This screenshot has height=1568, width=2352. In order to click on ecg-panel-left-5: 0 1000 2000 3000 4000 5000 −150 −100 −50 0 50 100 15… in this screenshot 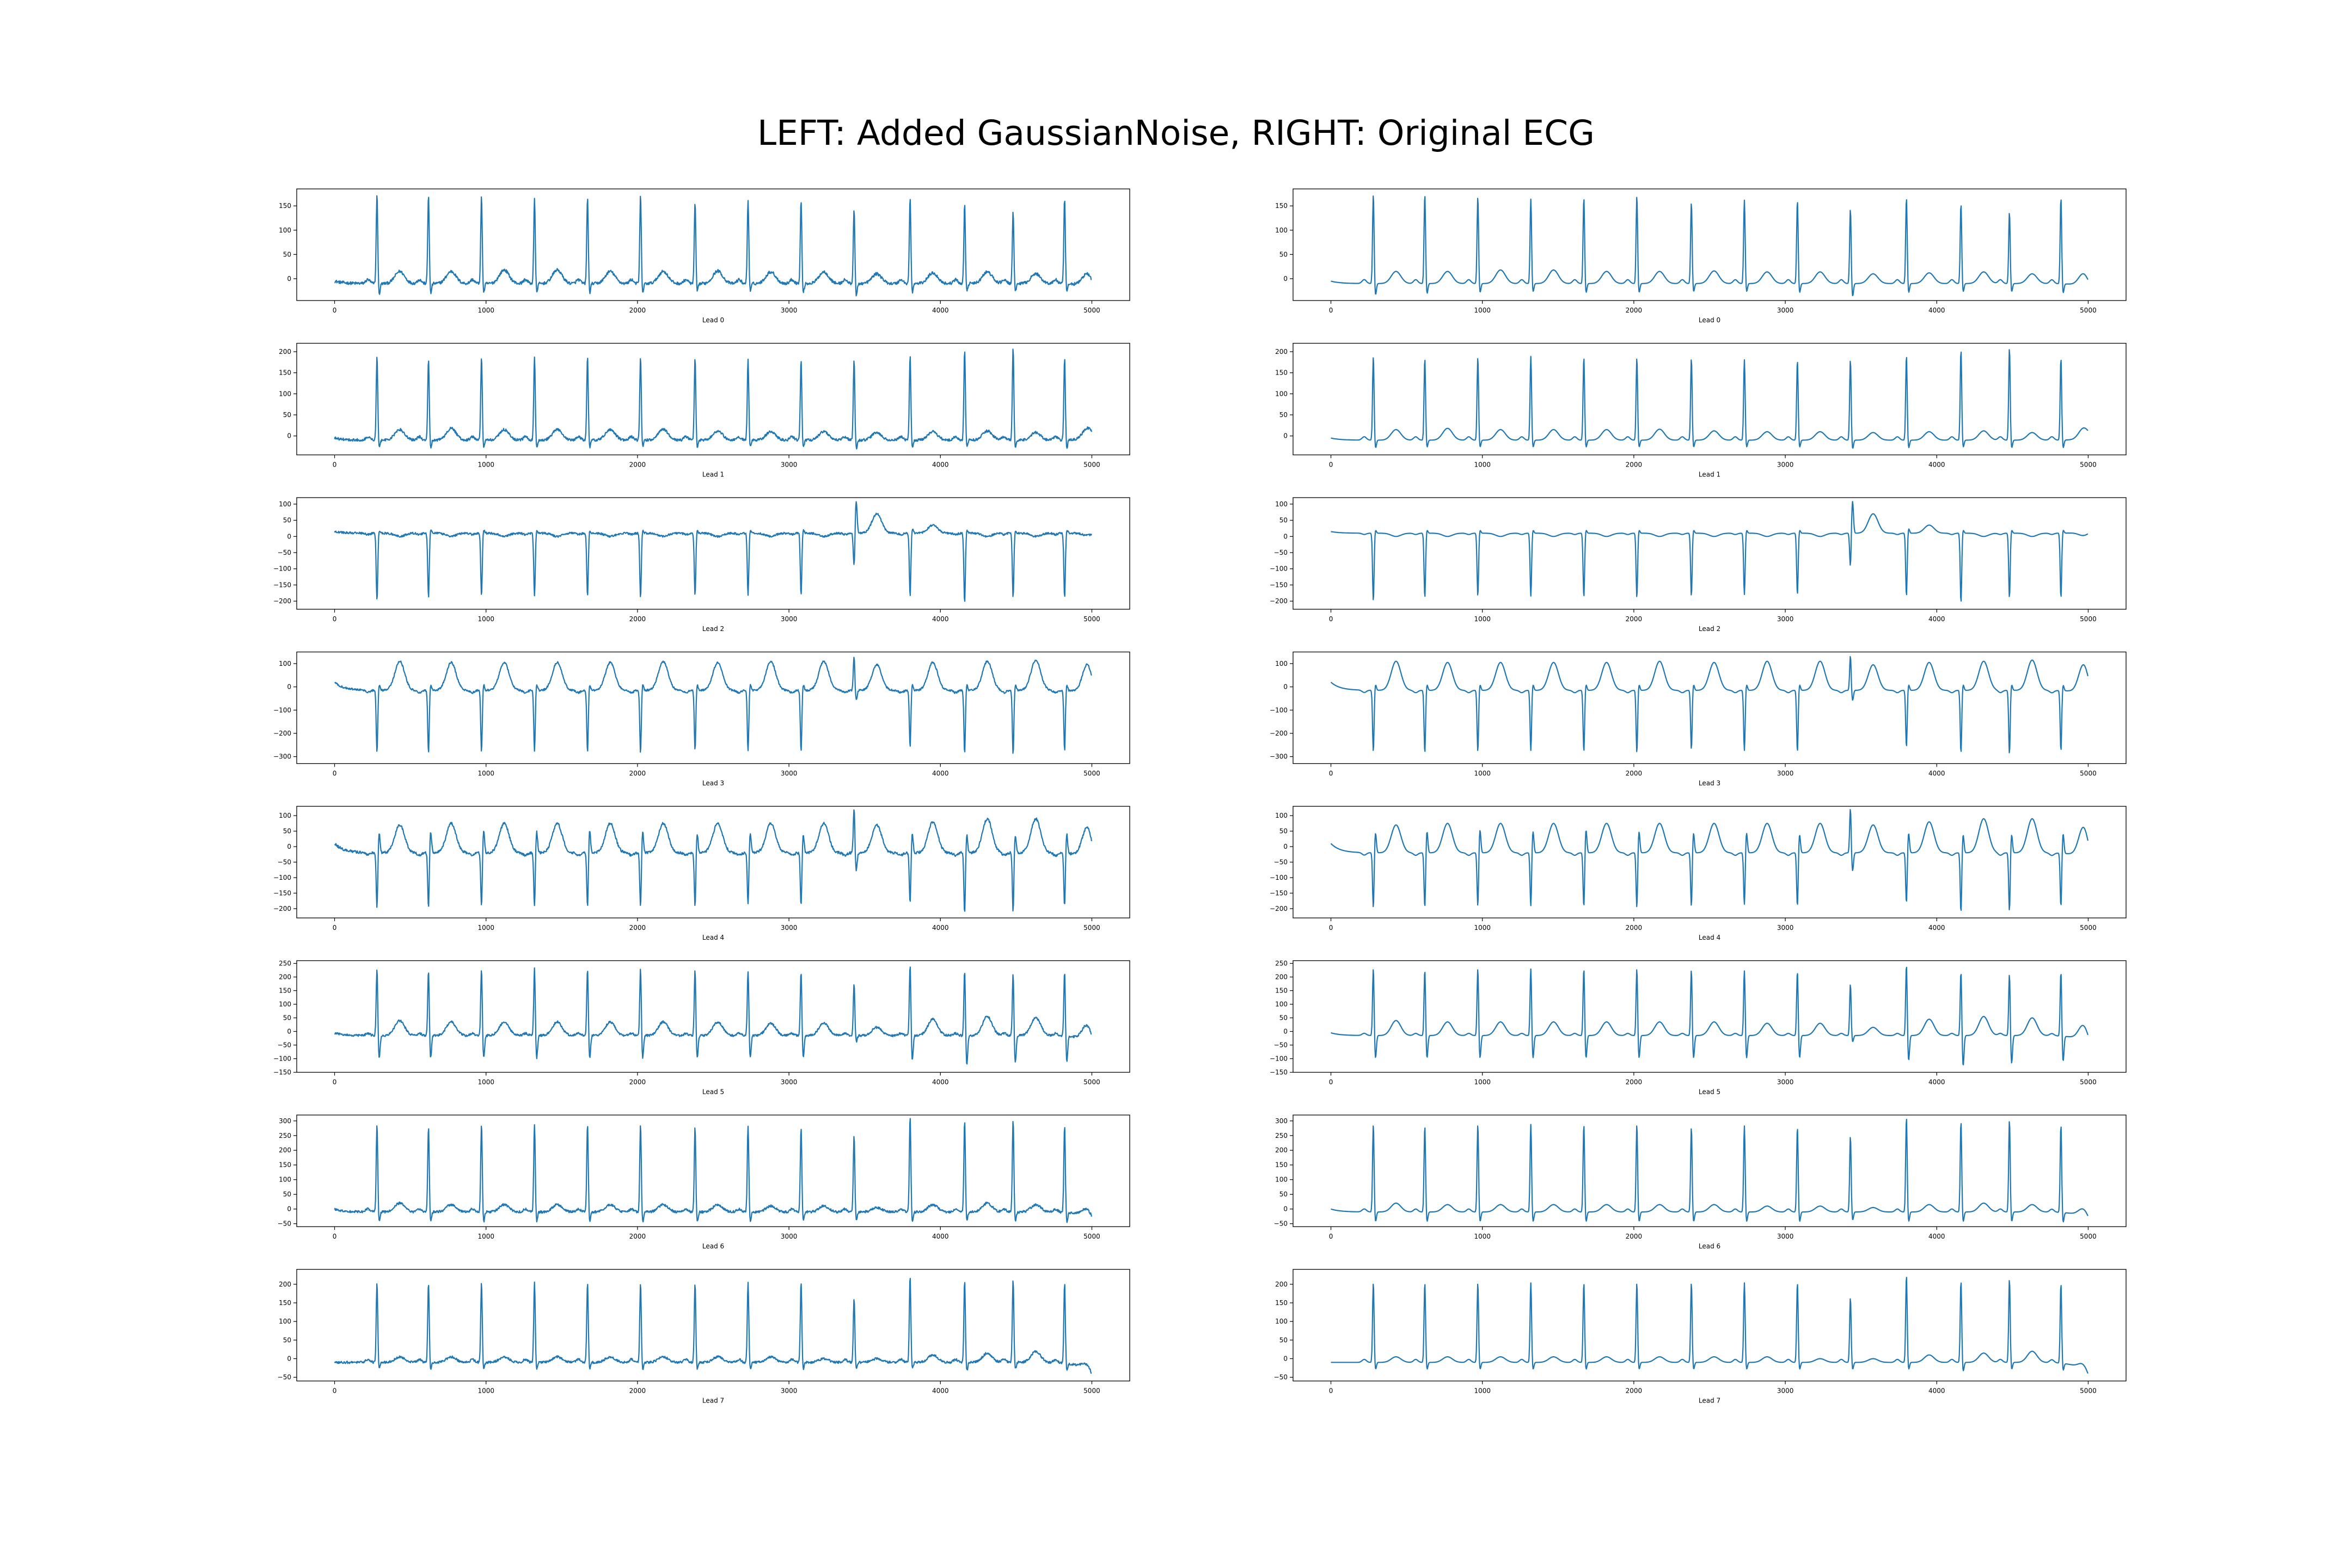, I will do `click(701, 1028)`.